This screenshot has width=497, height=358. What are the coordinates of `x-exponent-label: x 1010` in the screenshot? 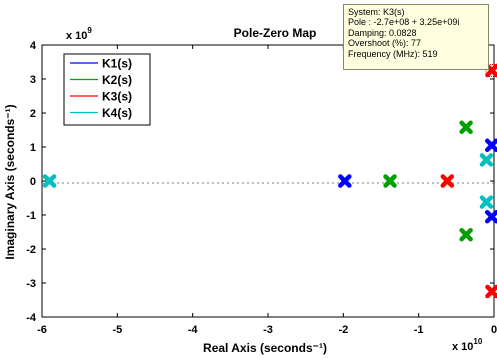 It's located at (467, 345).